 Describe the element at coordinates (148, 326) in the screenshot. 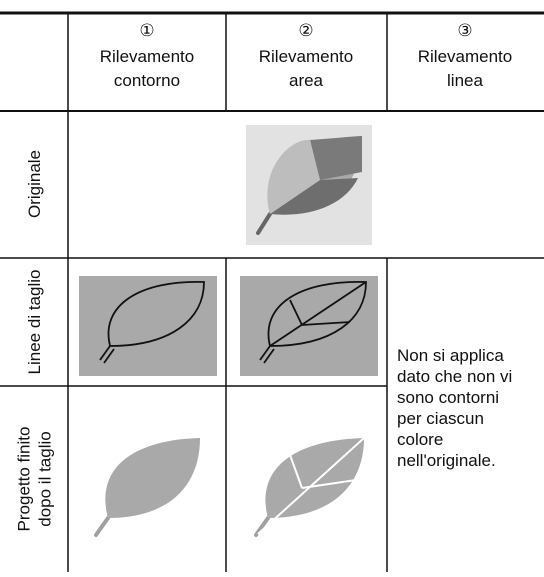

I see `cut-lines-contour` at that location.